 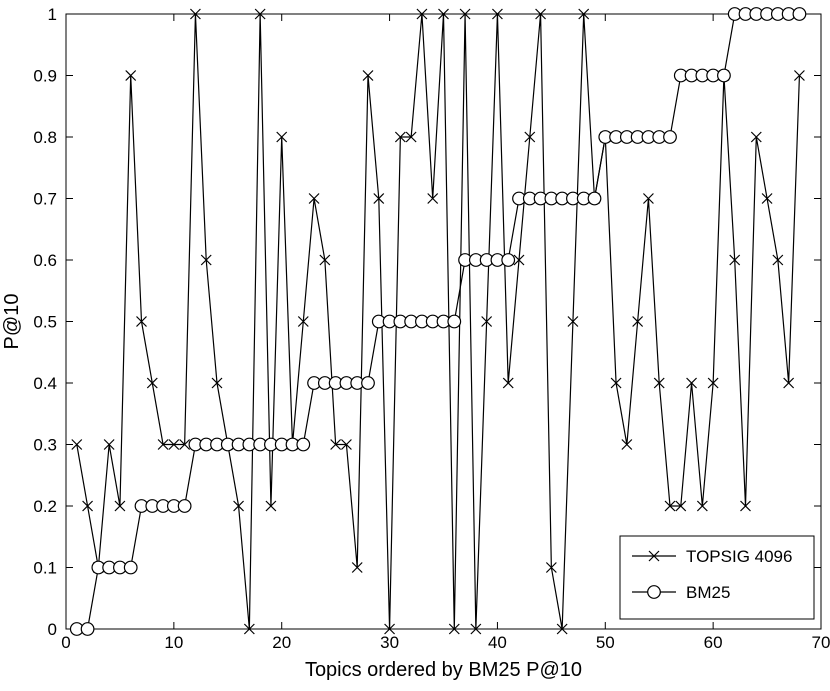 I want to click on legend: TOPSIG 4096 BM25, so click(x=717, y=577).